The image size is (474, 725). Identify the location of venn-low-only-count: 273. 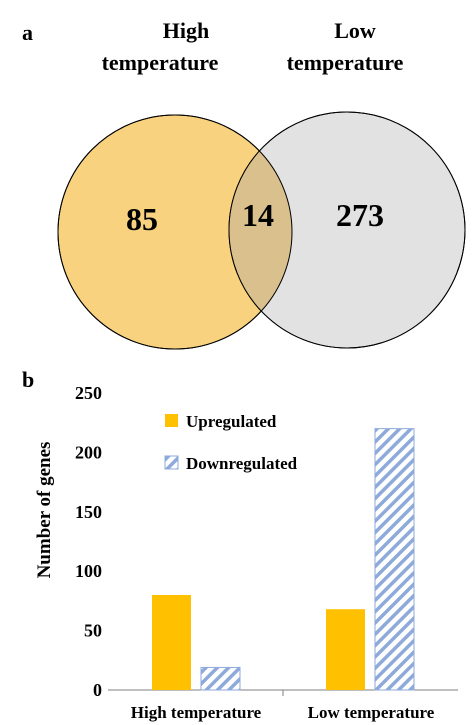
(360, 215).